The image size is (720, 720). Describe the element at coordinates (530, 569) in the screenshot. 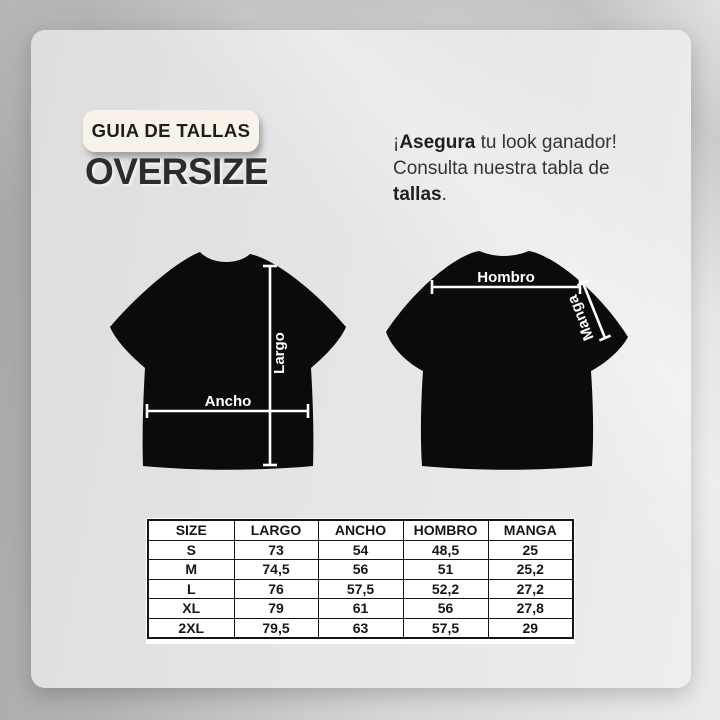

I see `measure-cell: 25,2` at that location.